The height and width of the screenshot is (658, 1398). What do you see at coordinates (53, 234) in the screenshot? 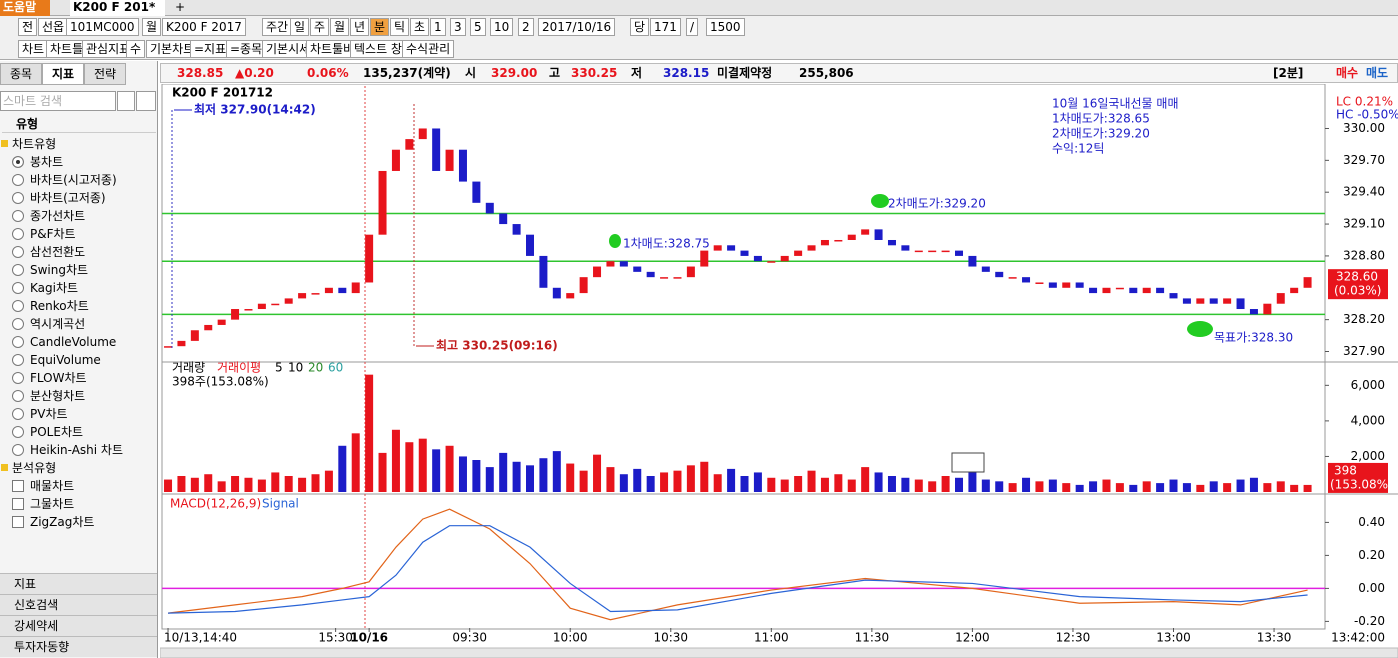
I see `list-item: P&F차트` at bounding box center [53, 234].